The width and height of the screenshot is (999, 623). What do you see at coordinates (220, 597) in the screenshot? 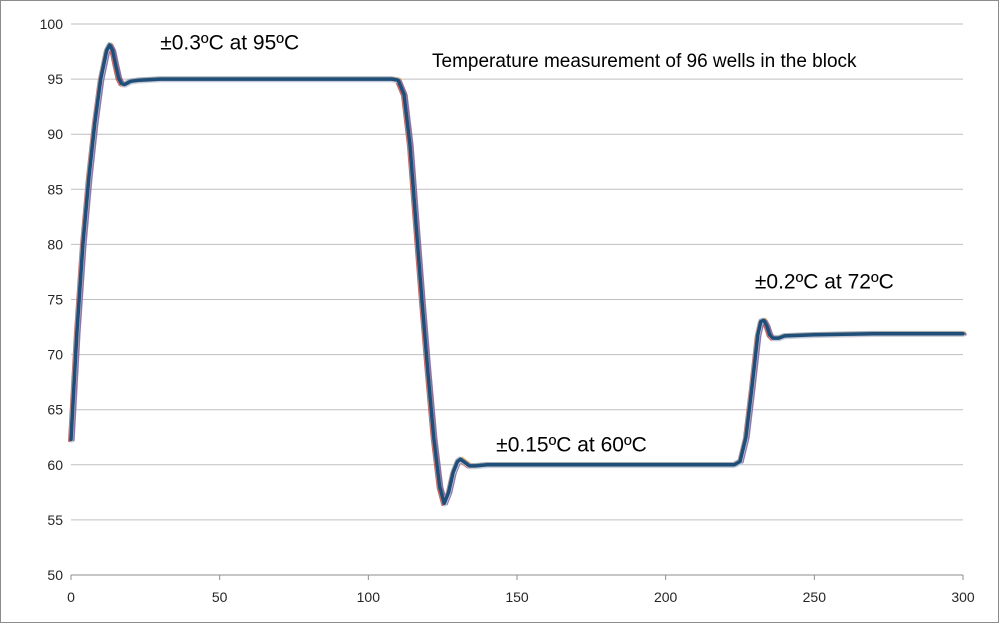
I see `x-tick-label: 50` at bounding box center [220, 597].